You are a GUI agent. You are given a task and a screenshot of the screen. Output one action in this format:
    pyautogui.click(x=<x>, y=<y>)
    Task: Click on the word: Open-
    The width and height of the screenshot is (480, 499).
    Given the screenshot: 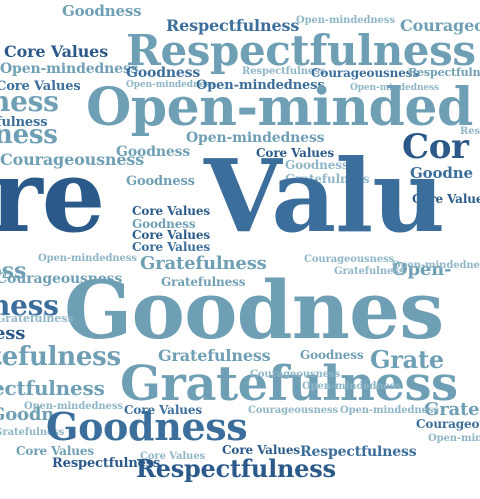 What is the action you would take?
    pyautogui.click(x=422, y=269)
    